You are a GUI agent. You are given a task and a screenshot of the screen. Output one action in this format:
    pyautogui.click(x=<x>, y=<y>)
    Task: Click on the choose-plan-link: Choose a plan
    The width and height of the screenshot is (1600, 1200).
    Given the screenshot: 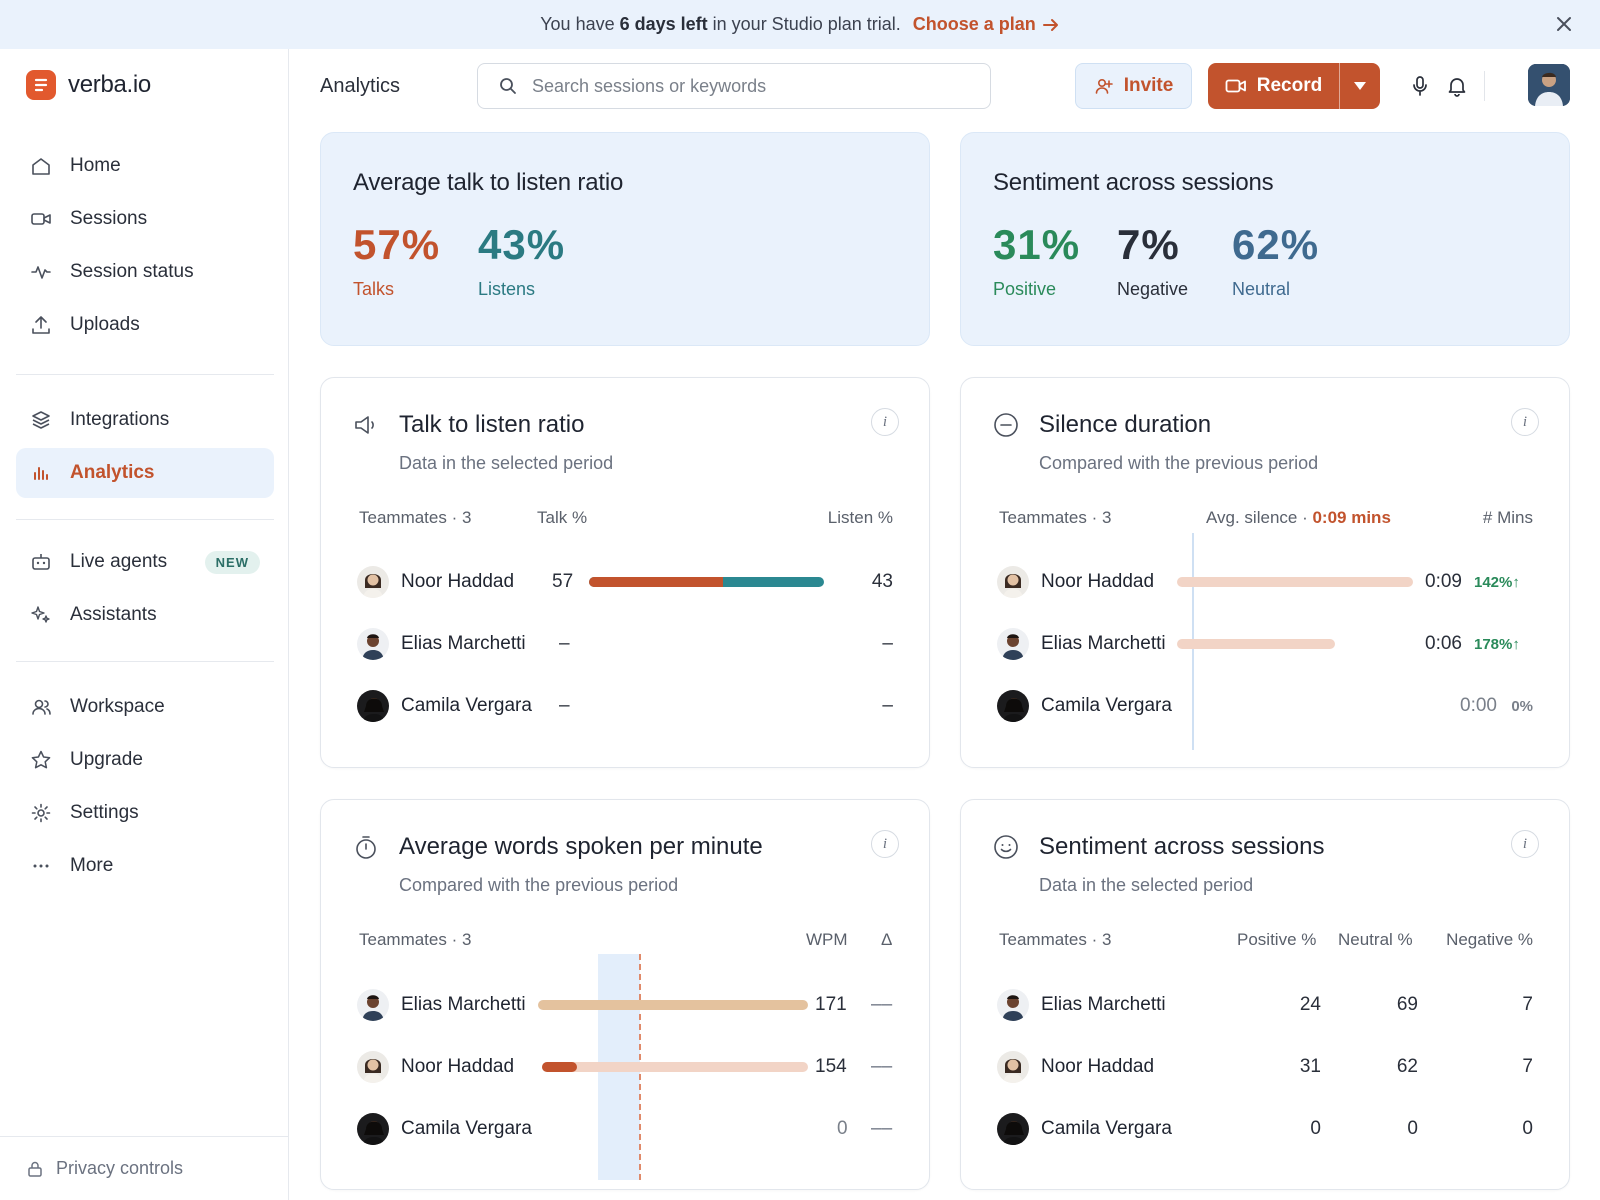 What is the action you would take?
    pyautogui.click(x=986, y=24)
    